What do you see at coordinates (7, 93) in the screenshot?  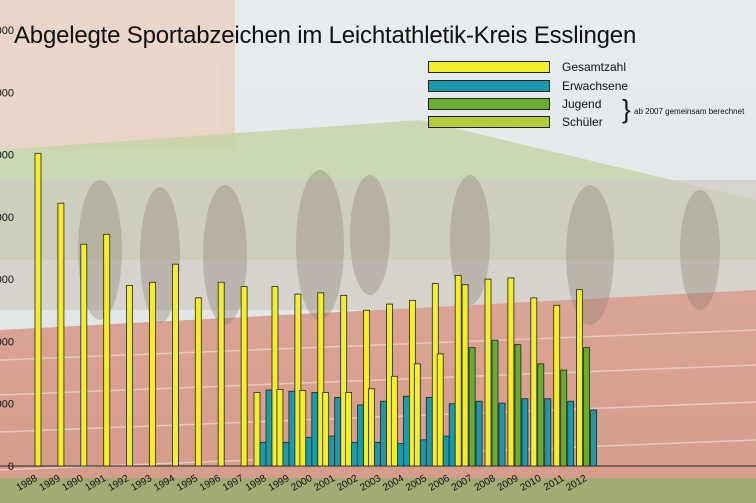 I see `y-tick-label: 6000` at bounding box center [7, 93].